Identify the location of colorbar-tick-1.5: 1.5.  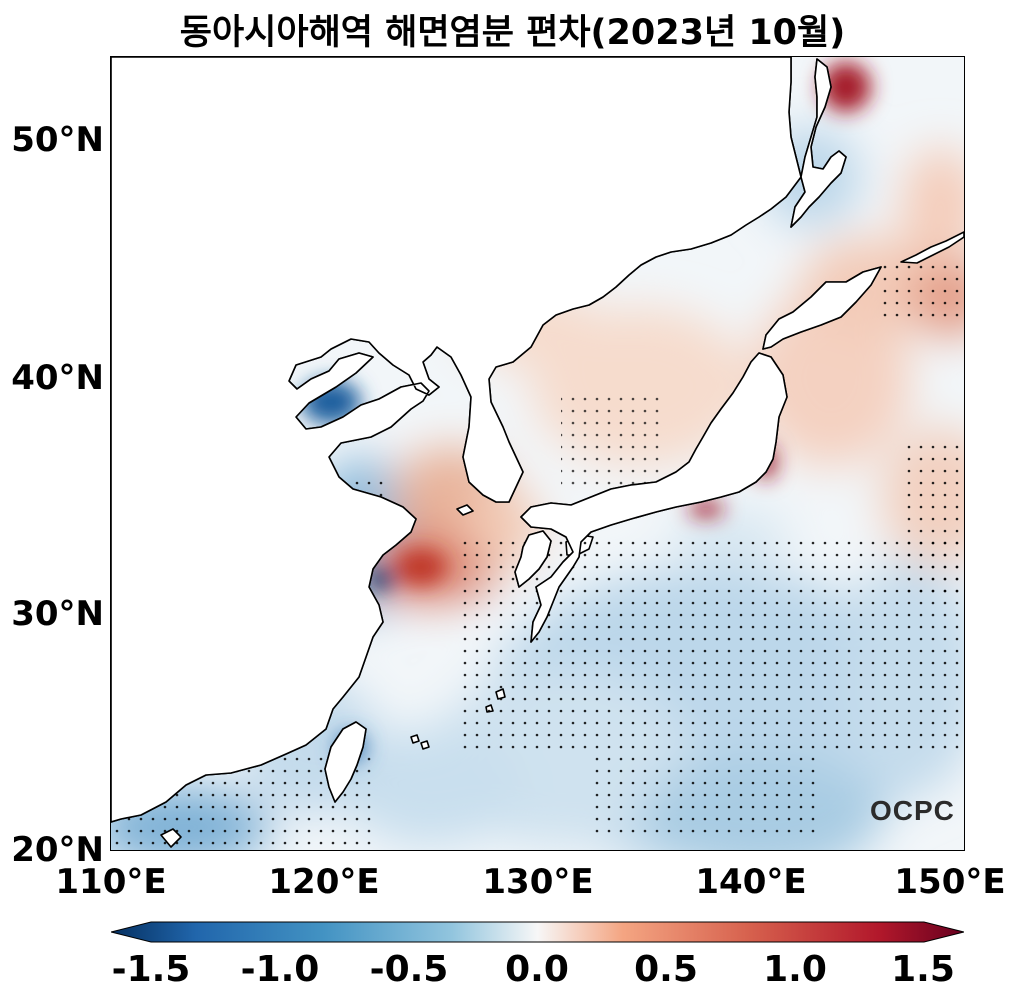
(923, 969).